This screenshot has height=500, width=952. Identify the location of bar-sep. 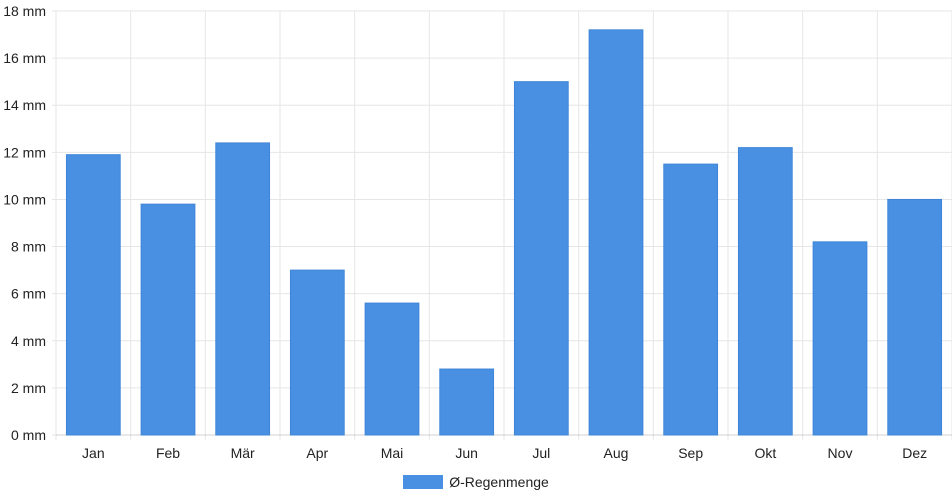
(691, 299).